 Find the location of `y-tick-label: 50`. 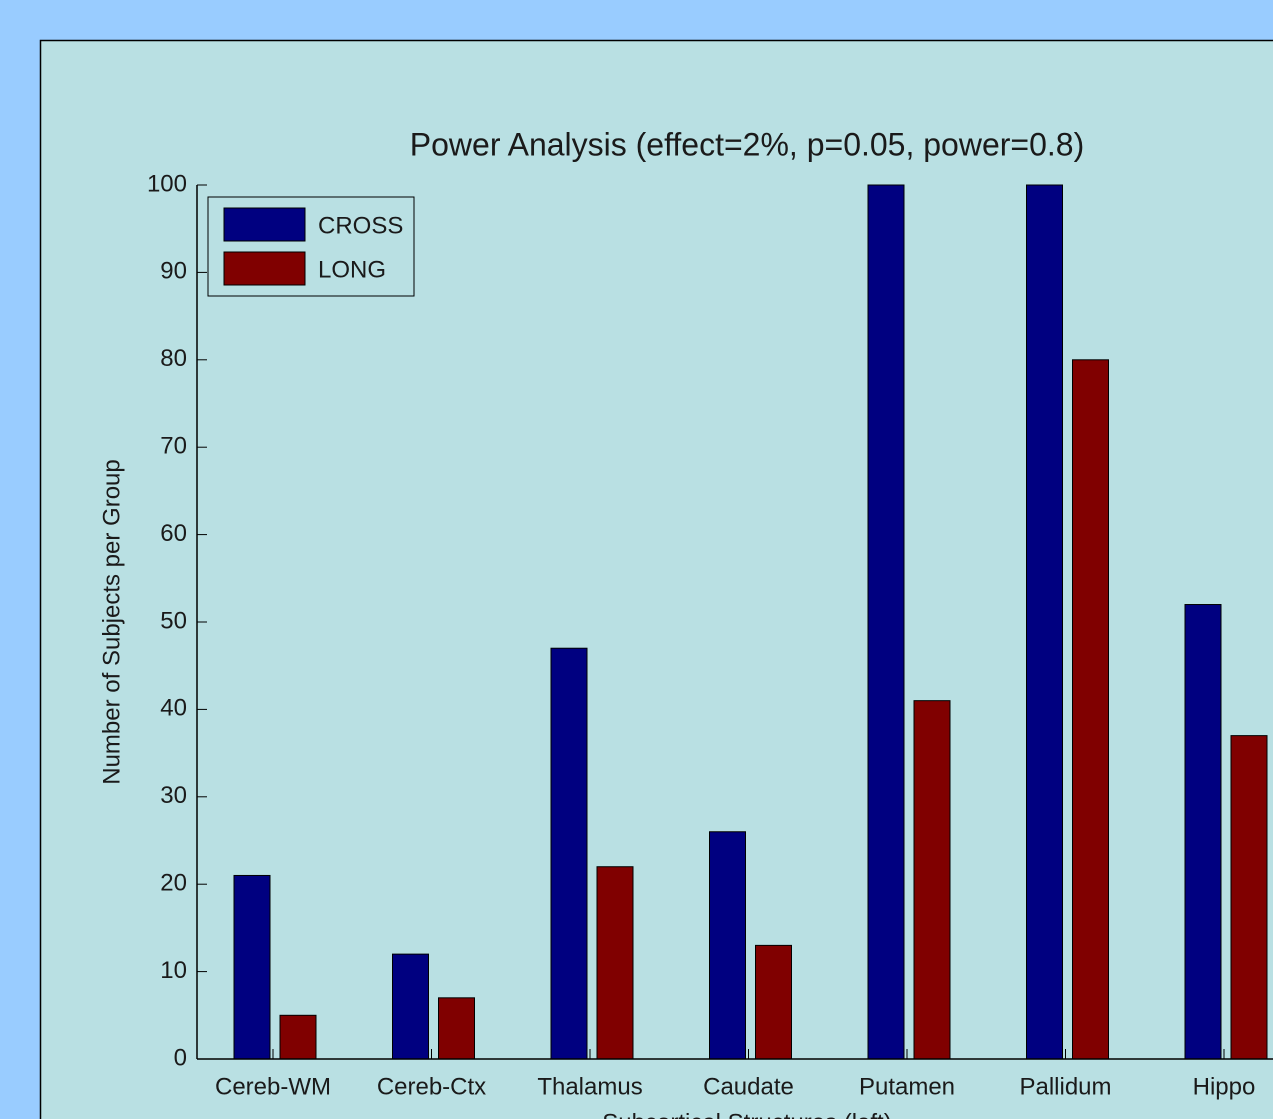

y-tick-label: 50 is located at coordinates (173, 620).